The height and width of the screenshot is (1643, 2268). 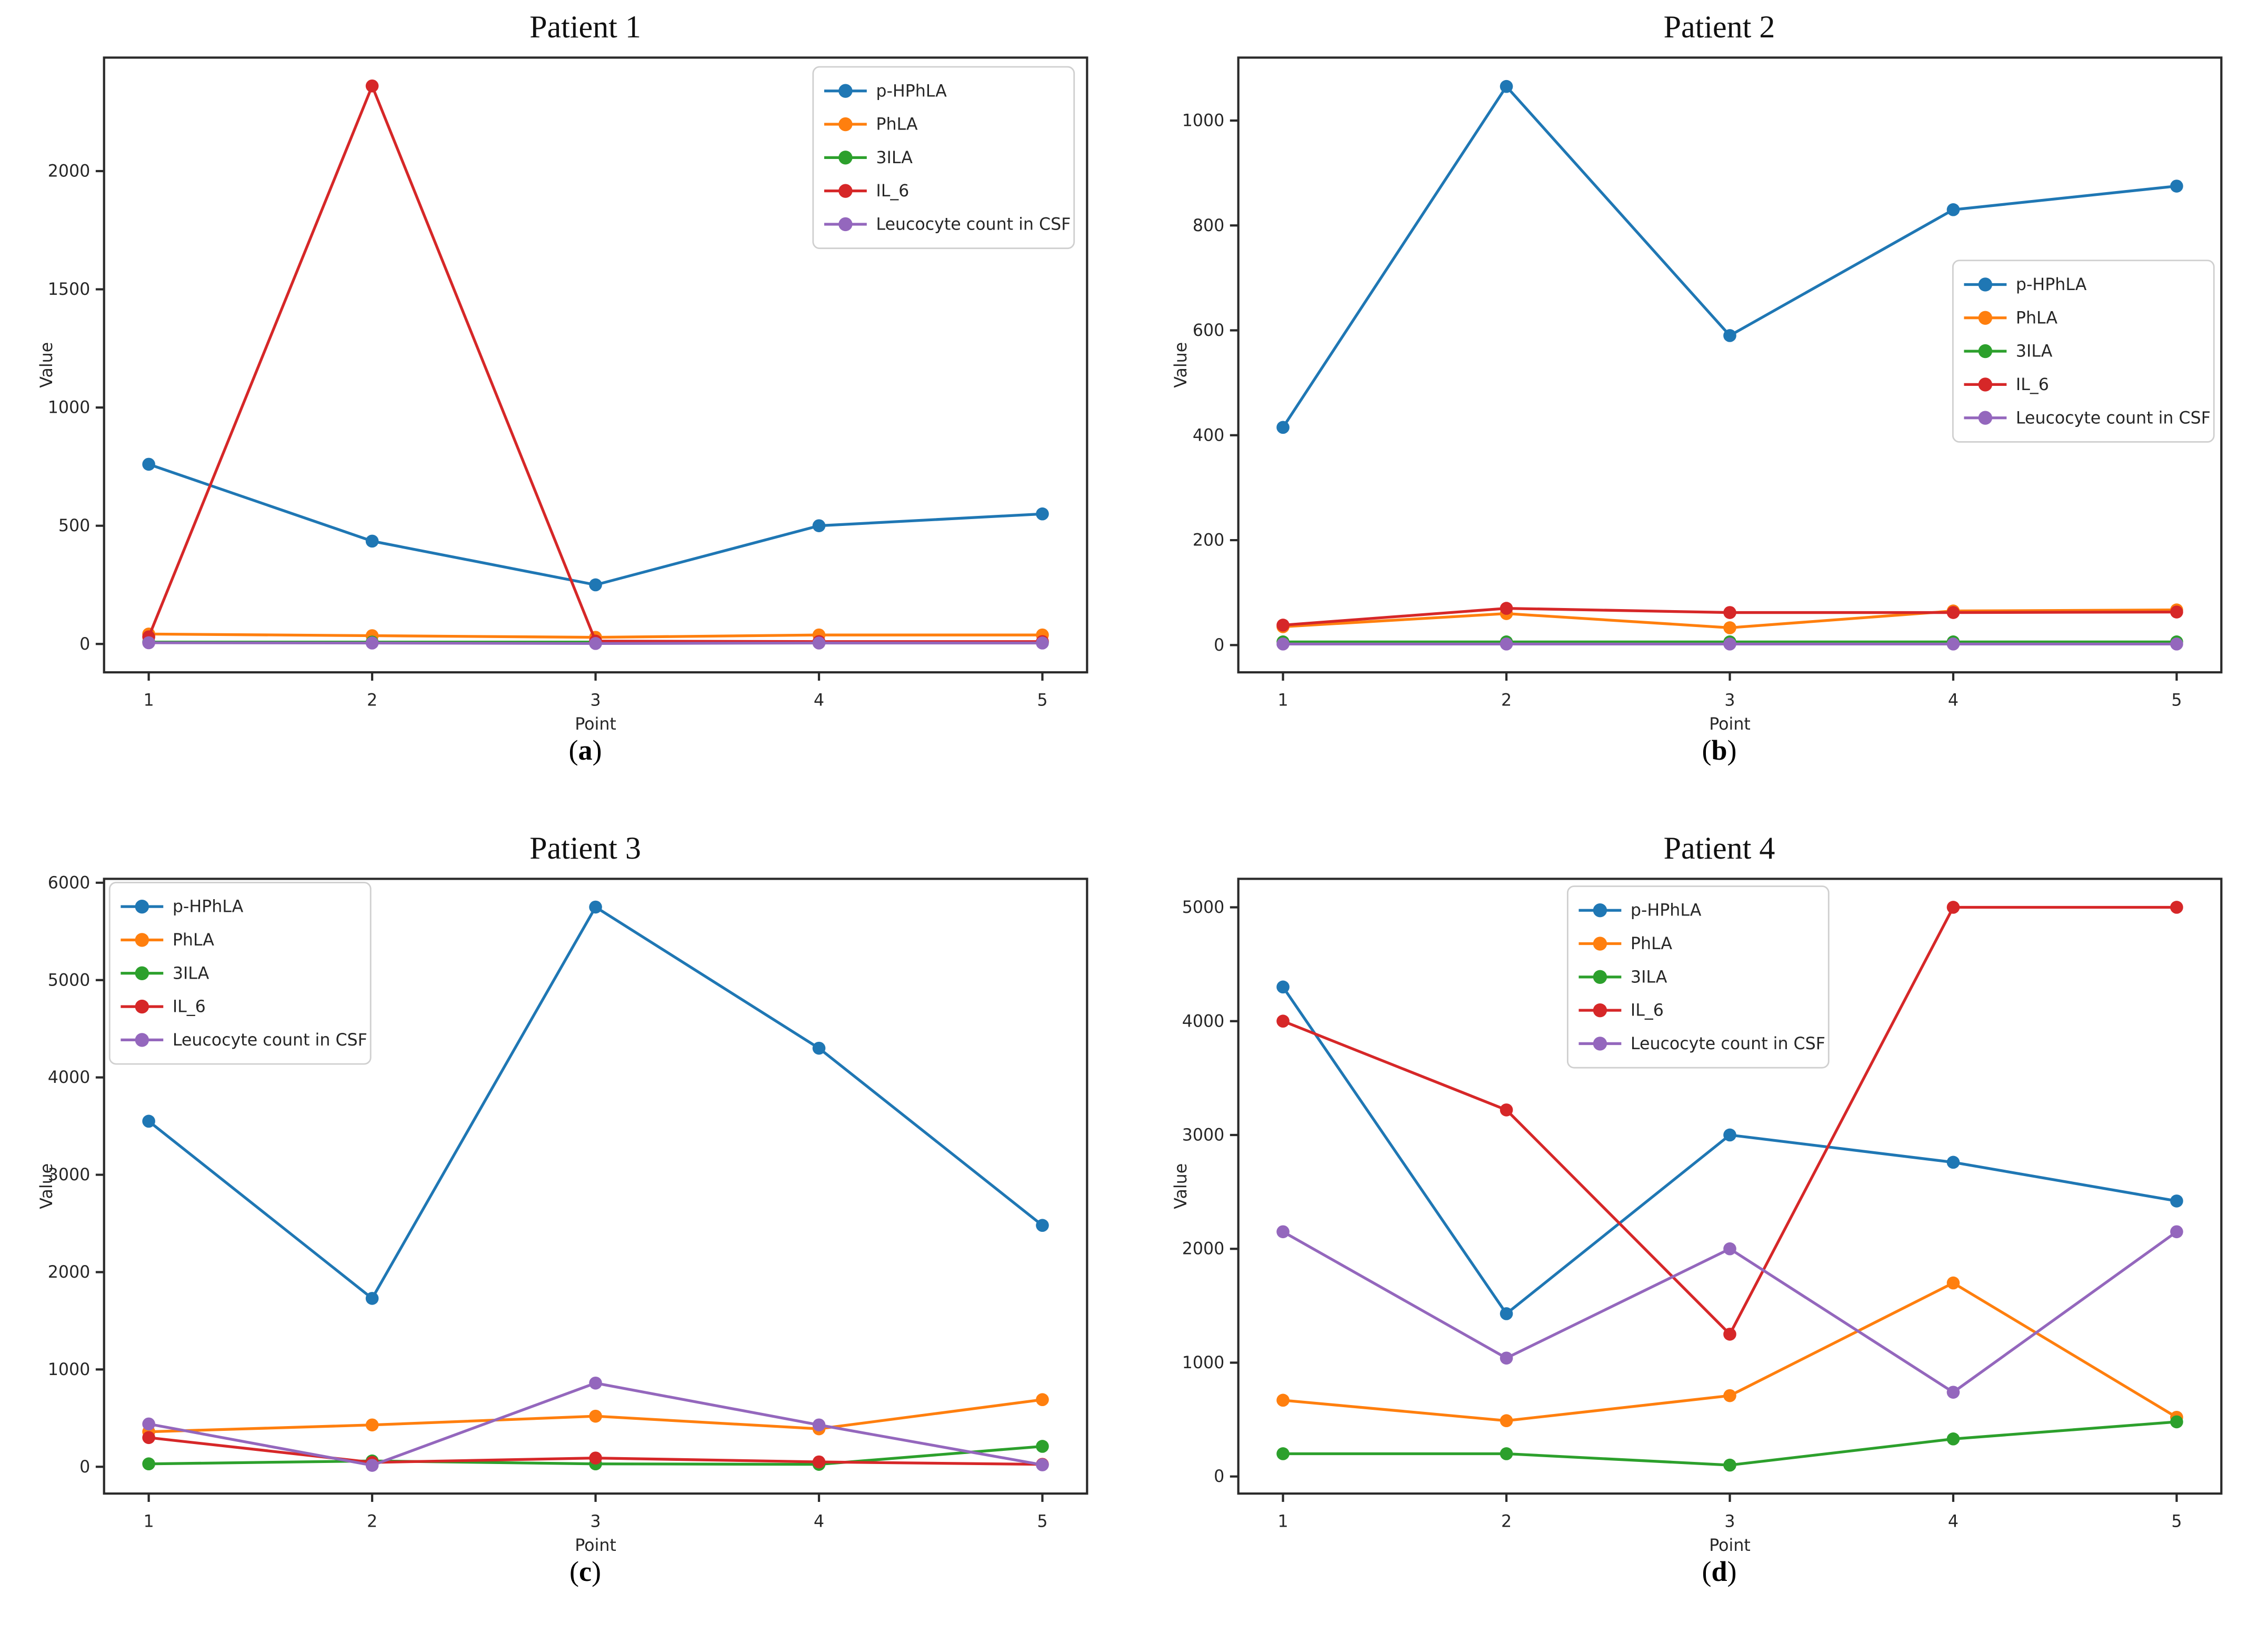 I want to click on legend-label: Leucocyte count in CSF, so click(x=973, y=224).